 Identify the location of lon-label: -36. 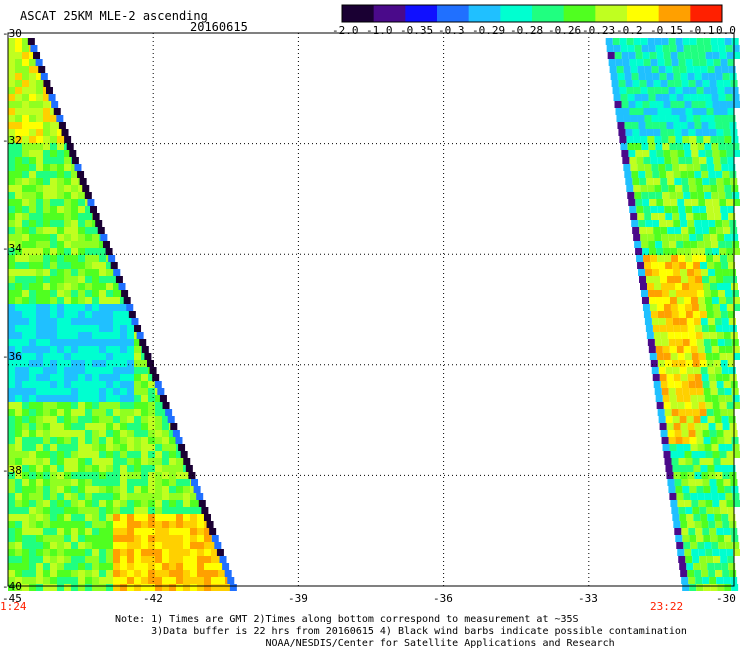
(443, 598).